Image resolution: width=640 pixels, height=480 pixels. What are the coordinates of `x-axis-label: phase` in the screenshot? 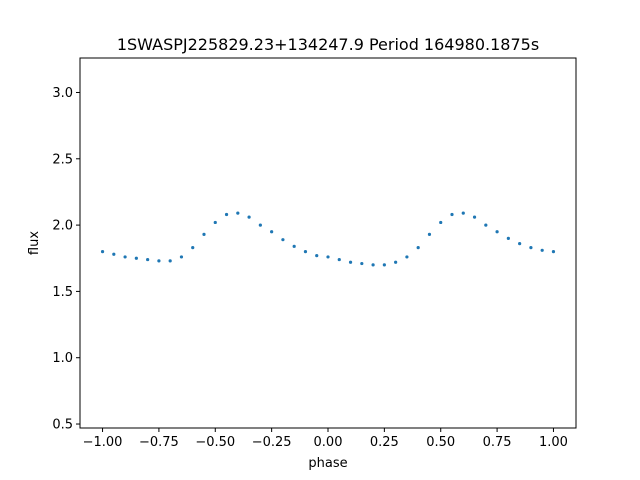 It's located at (327, 463).